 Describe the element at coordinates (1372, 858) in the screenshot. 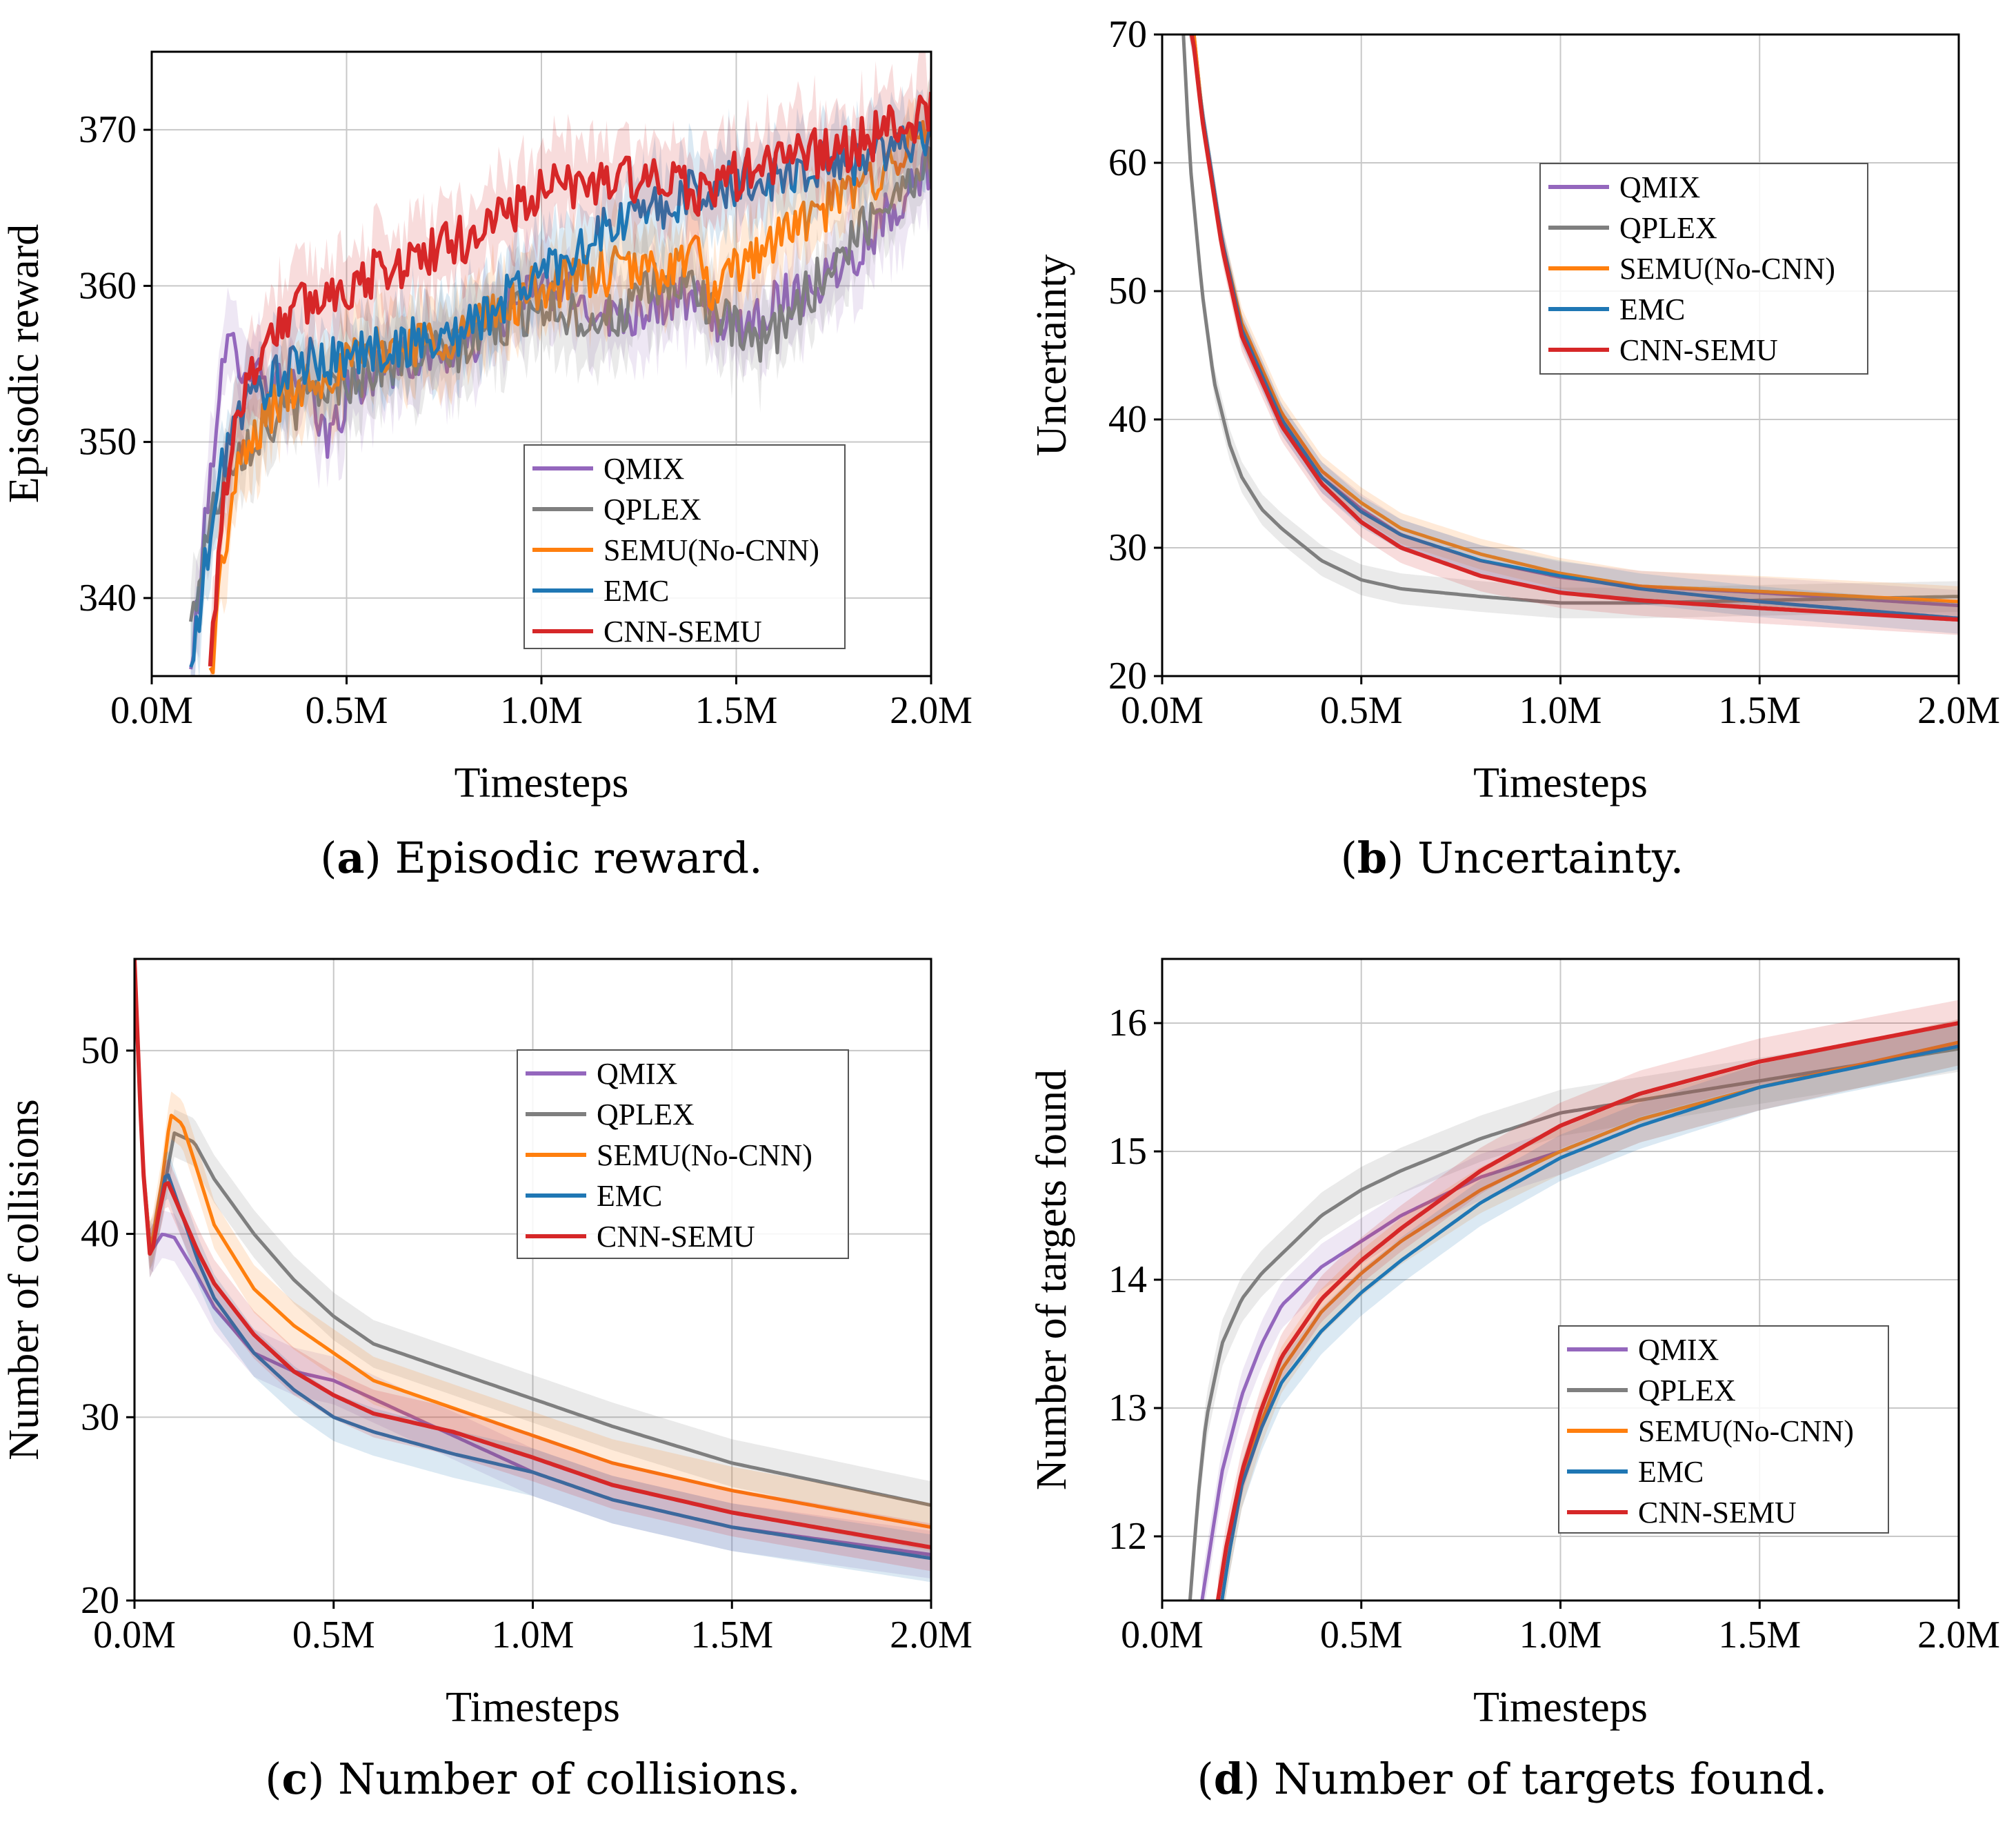

I see `caption-letter: b` at that location.